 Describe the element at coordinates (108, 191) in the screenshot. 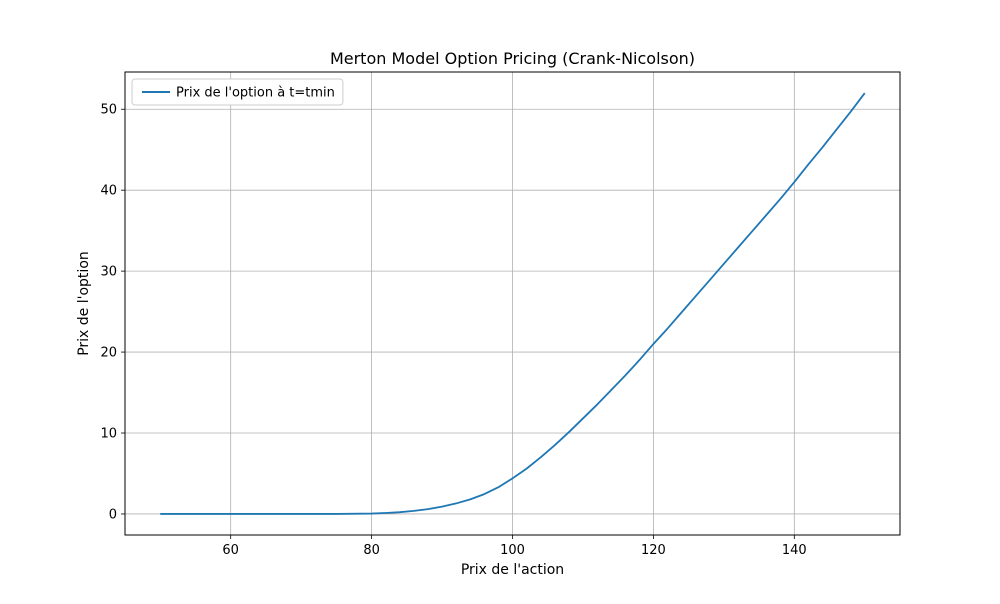

I see `y-tick-label: 40` at that location.